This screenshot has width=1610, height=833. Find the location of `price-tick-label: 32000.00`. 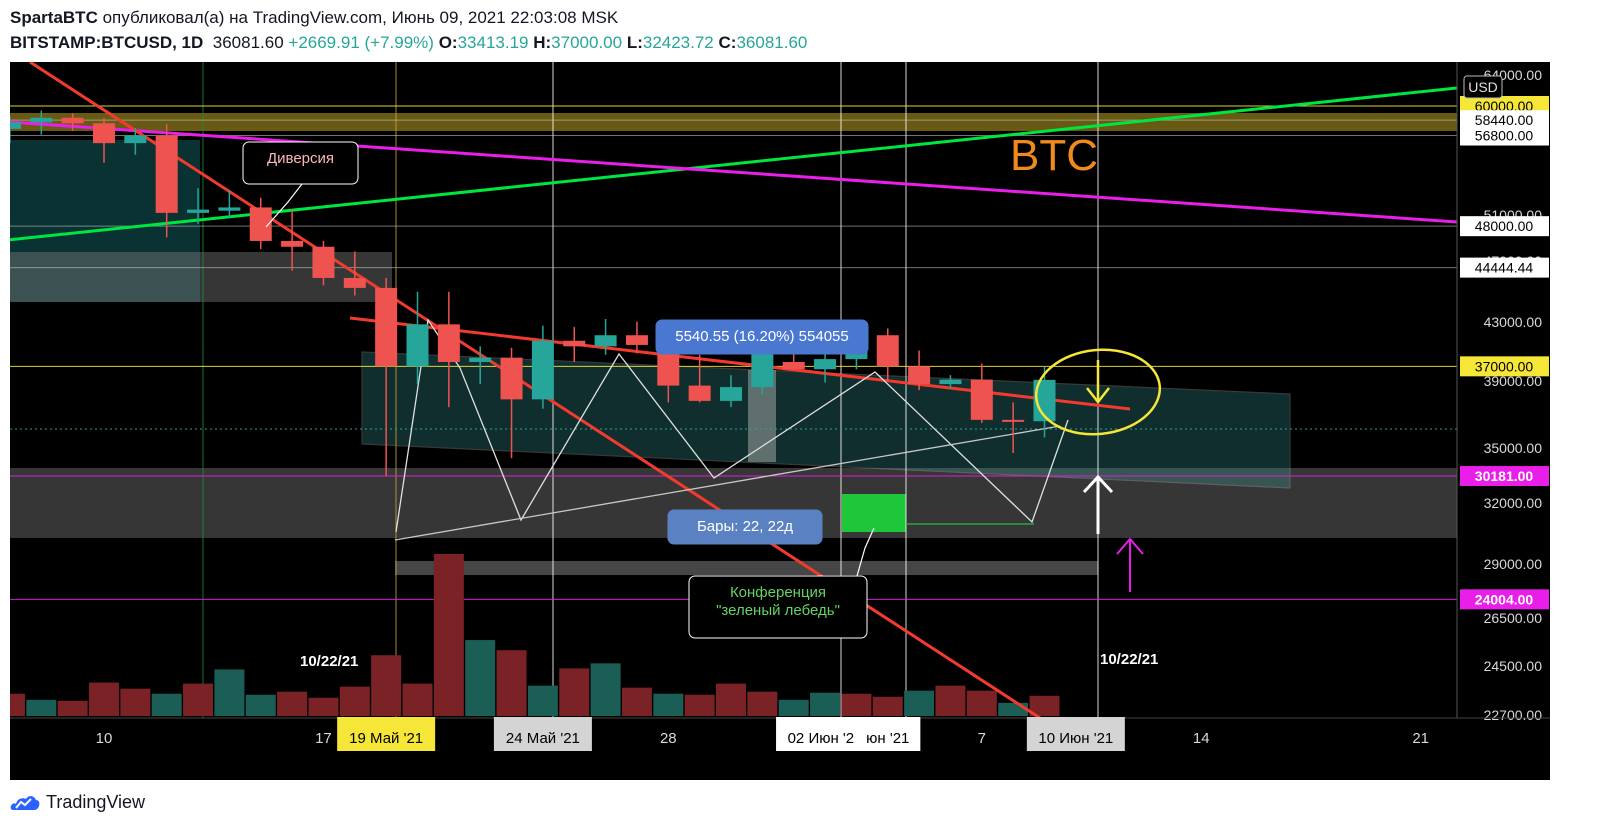

price-tick-label: 32000.00 is located at coordinates (1513, 503).